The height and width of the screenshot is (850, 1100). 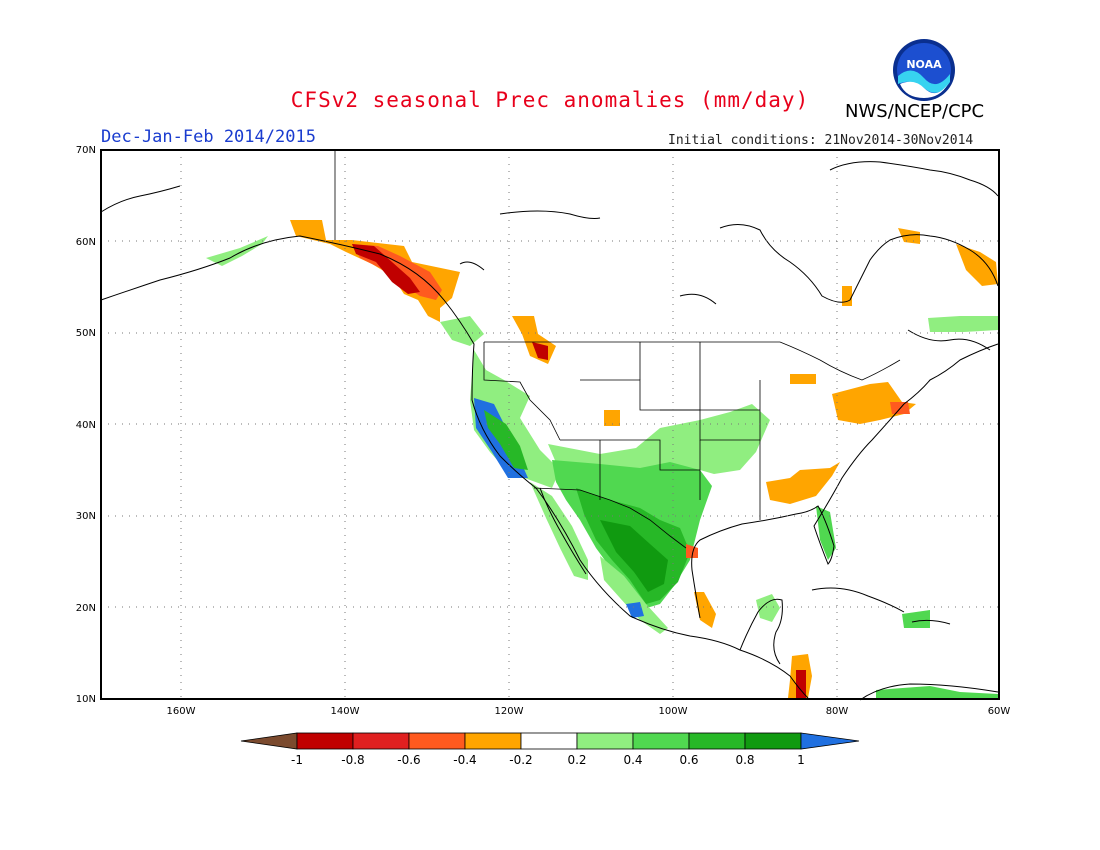 I want to click on region-maritimes-wet, so click(x=963, y=324).